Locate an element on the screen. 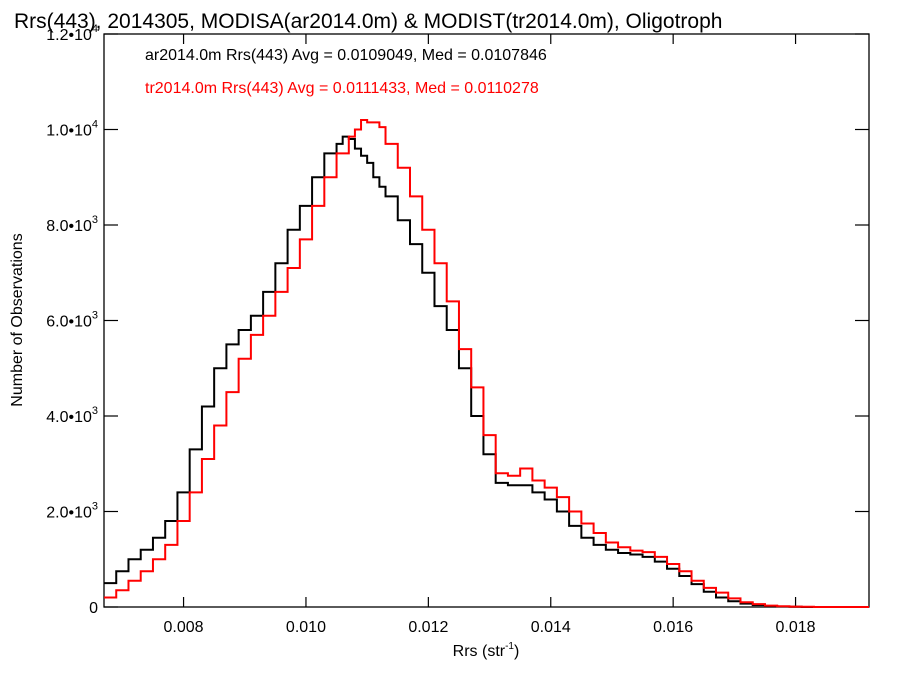  x-tick-label: 0.012 is located at coordinates (428, 627).